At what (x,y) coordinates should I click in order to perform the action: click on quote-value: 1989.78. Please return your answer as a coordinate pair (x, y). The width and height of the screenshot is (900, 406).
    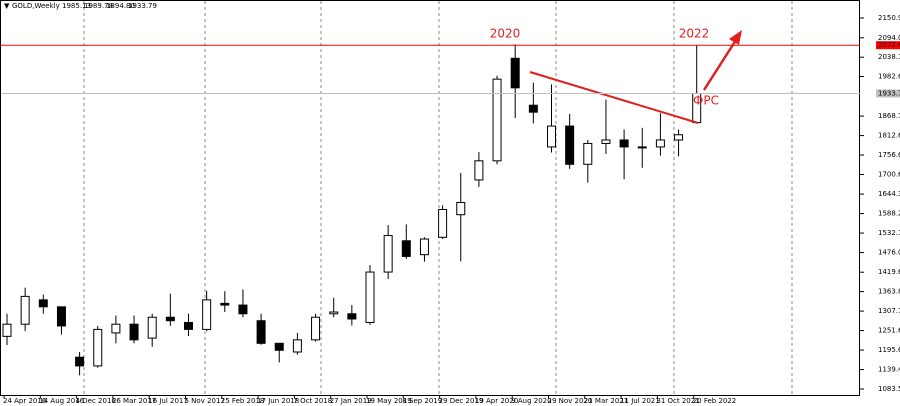
    Looking at the image, I should click on (98, 6).